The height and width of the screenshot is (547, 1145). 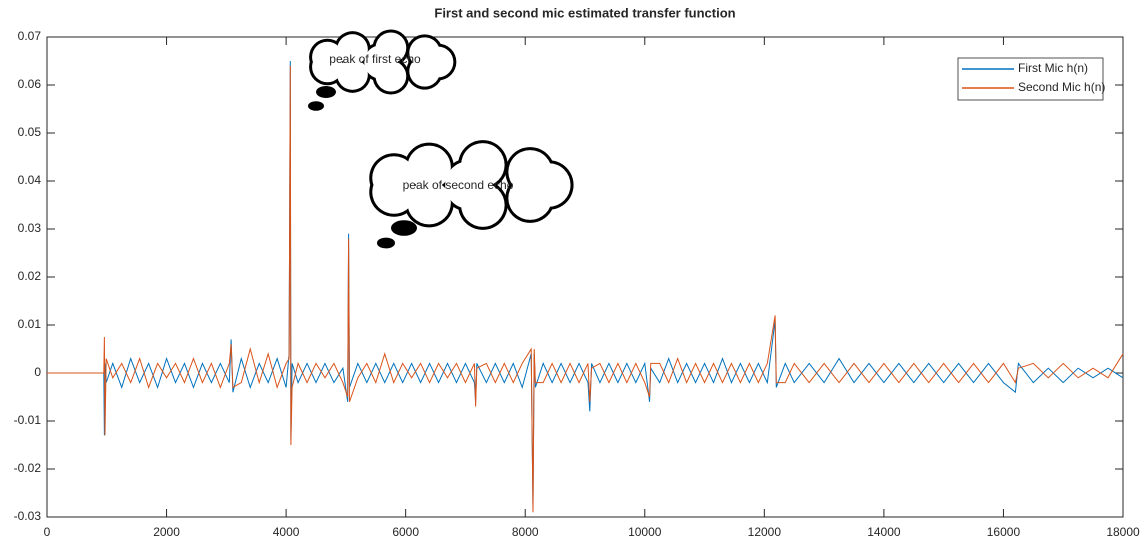 I want to click on y-tick-label: 0, so click(x=37, y=372).